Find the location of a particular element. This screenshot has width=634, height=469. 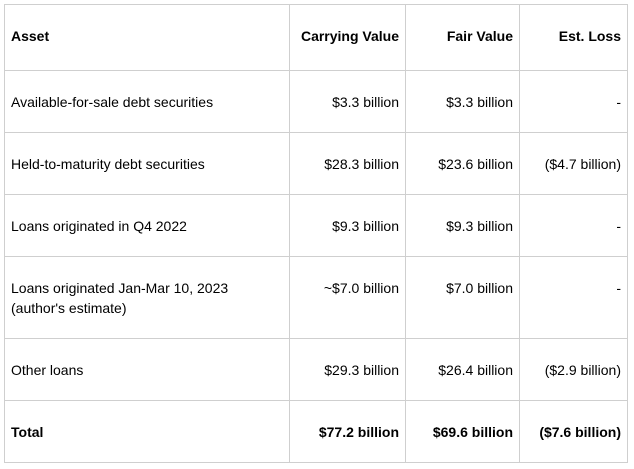

table-cell: Other loans is located at coordinates (147, 369).